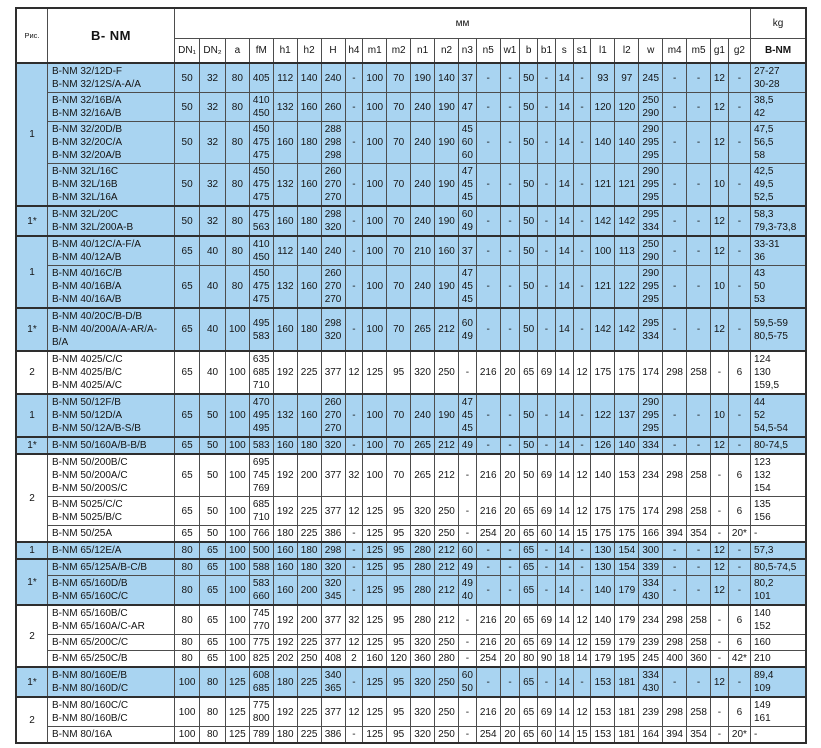 The image size is (821, 748). Describe the element at coordinates (212, 51) in the screenshot. I see `dim-header-2: DN₂` at that location.